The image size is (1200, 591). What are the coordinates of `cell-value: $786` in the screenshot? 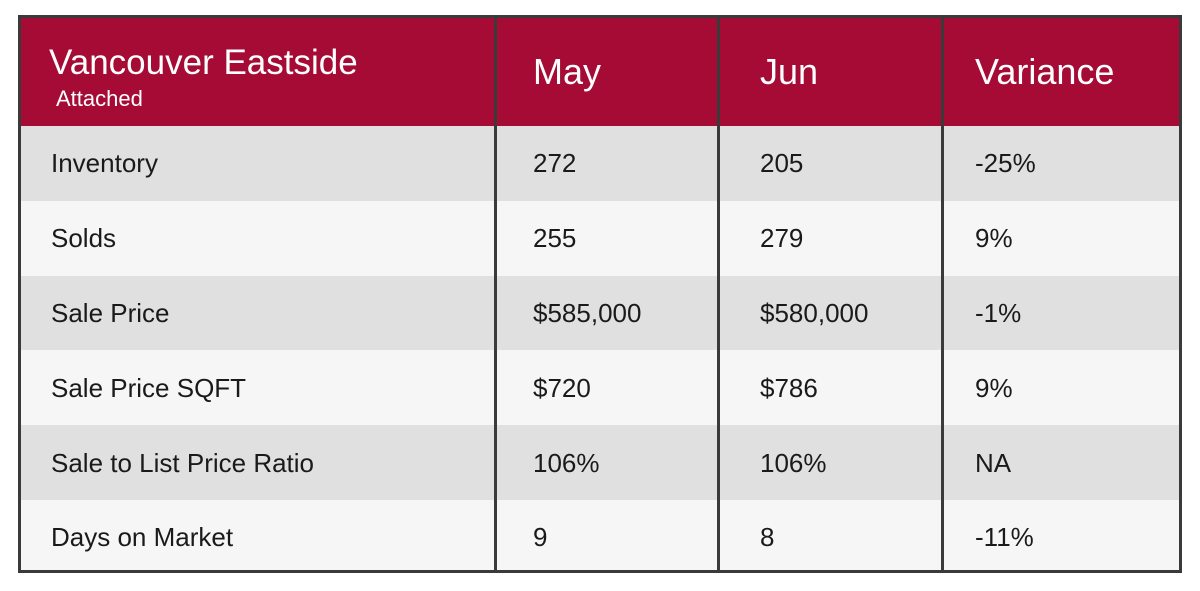 It's located at (789, 387).